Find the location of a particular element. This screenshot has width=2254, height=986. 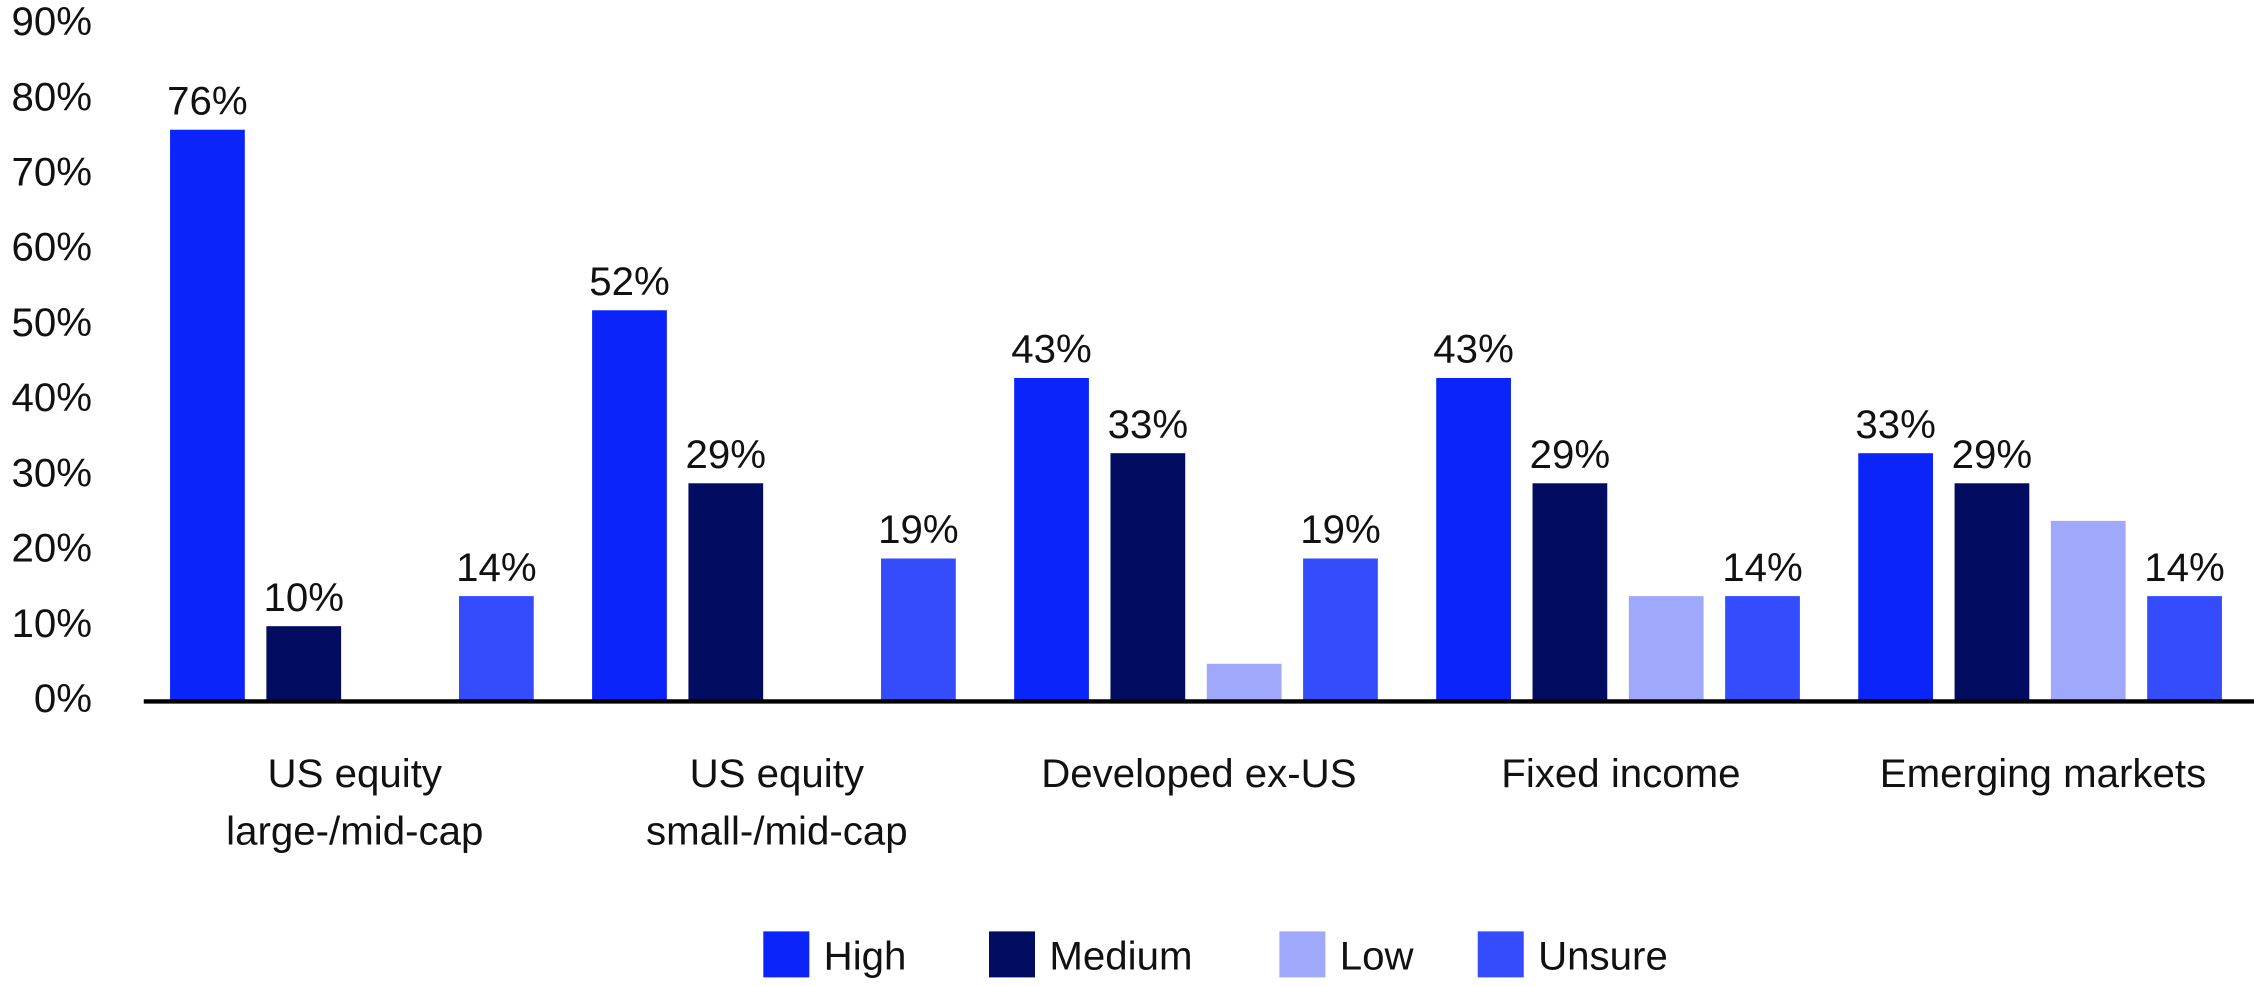

y-tick-label: 20% is located at coordinates (51, 548).